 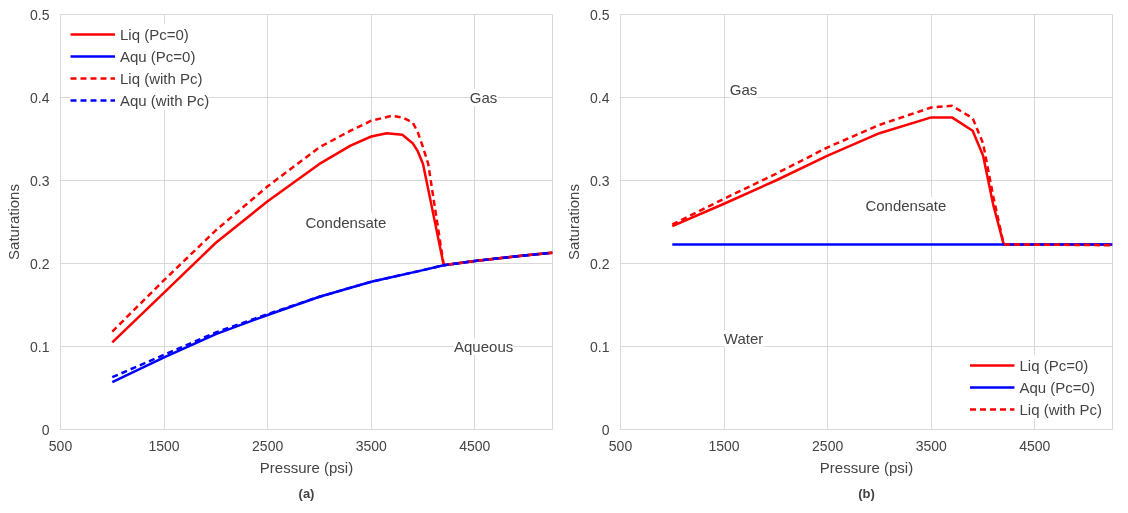 What do you see at coordinates (165, 100) in the screenshot?
I see `legend-label: Aqu (with Pc)` at bounding box center [165, 100].